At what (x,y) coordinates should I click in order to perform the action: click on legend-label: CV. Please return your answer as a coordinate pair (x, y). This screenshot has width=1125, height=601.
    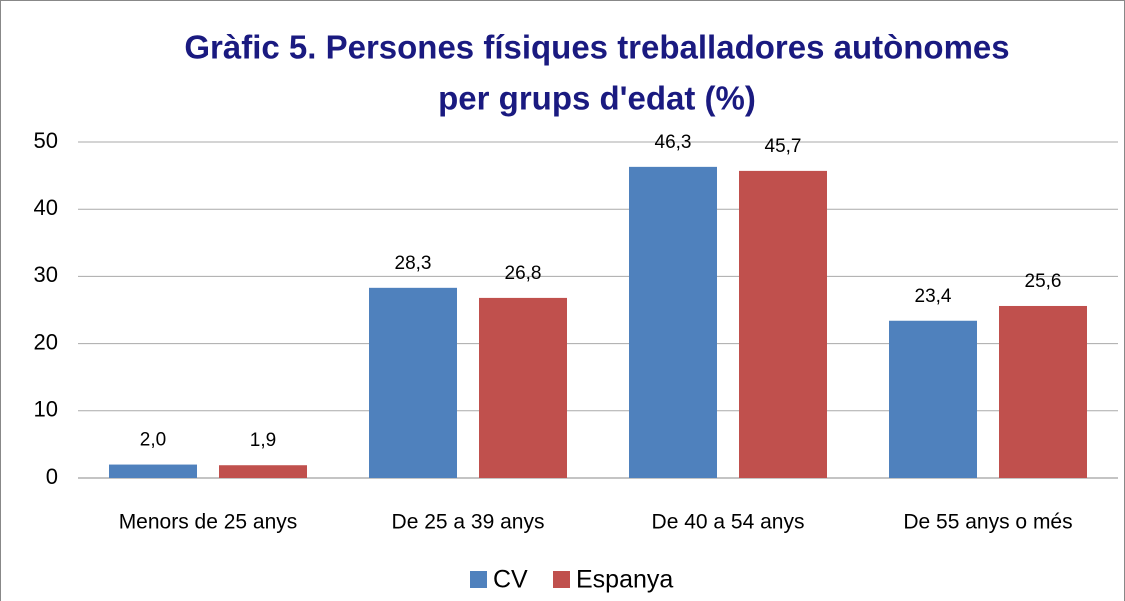
    Looking at the image, I should click on (510, 580).